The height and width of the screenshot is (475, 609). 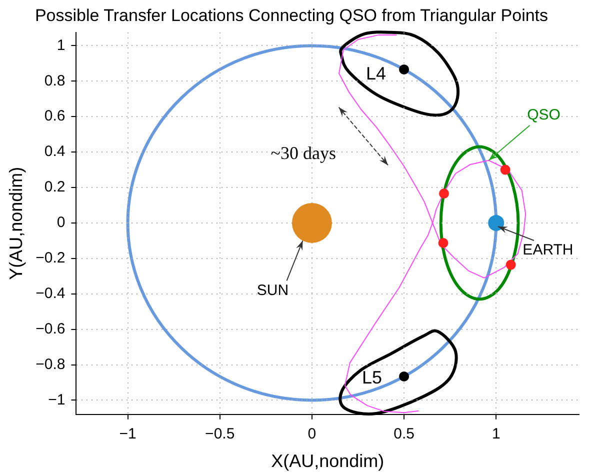 What do you see at coordinates (55, 81) in the screenshot?
I see `y-tick-label: 0.8` at bounding box center [55, 81].